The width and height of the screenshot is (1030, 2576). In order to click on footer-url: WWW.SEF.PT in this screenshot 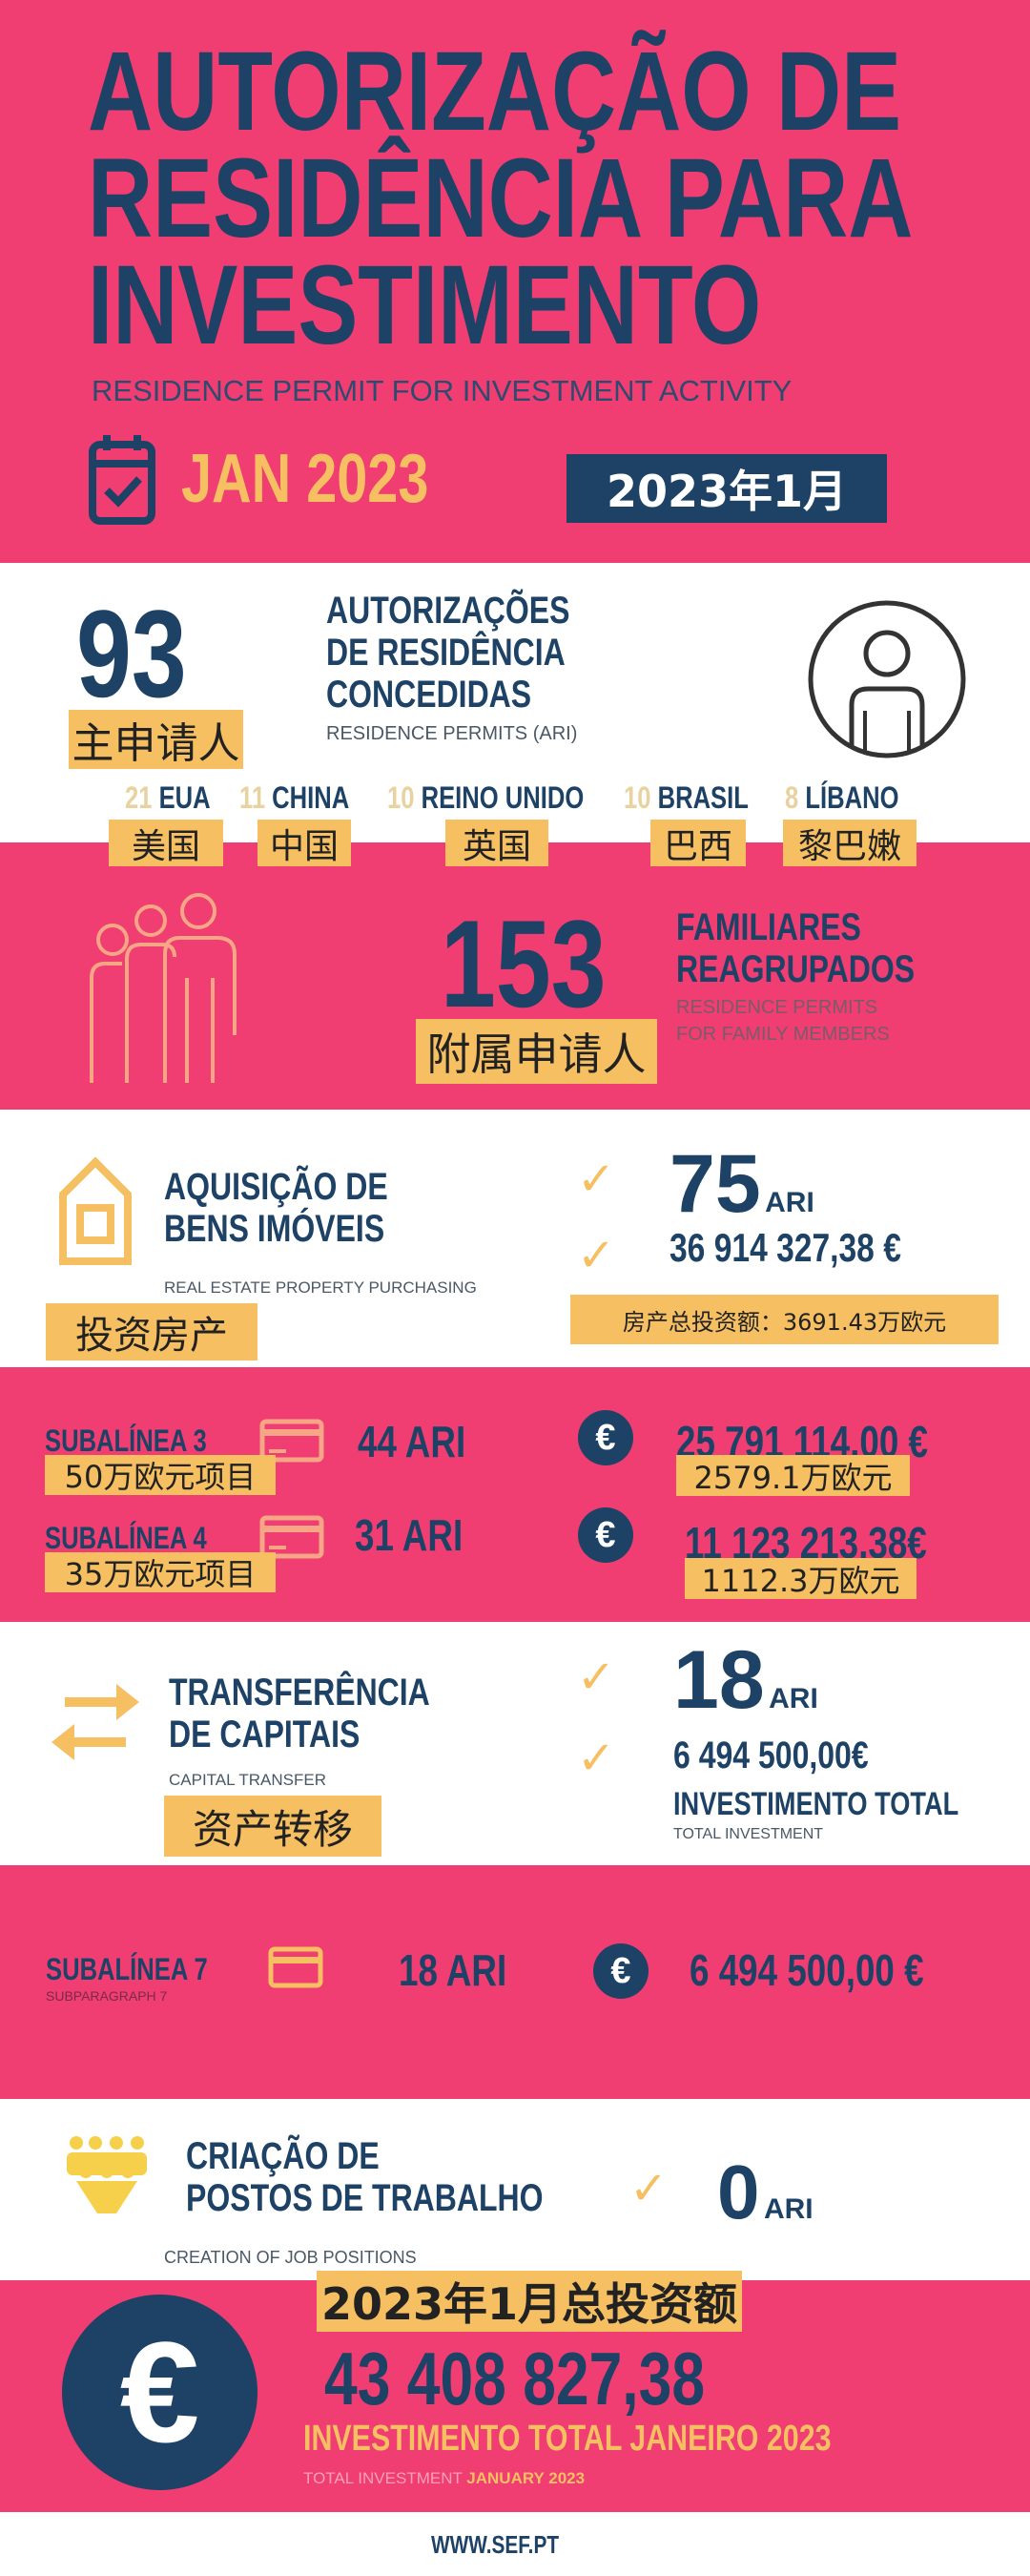, I will do `click(496, 2544)`.